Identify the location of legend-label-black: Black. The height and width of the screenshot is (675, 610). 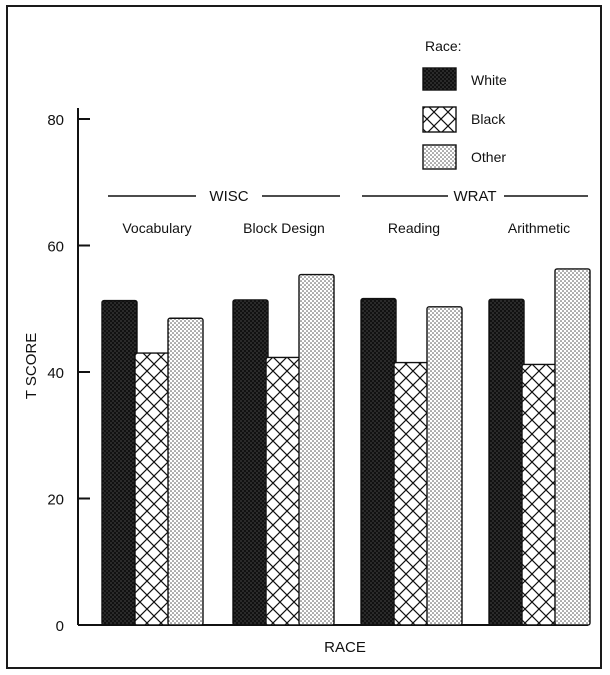
(488, 119).